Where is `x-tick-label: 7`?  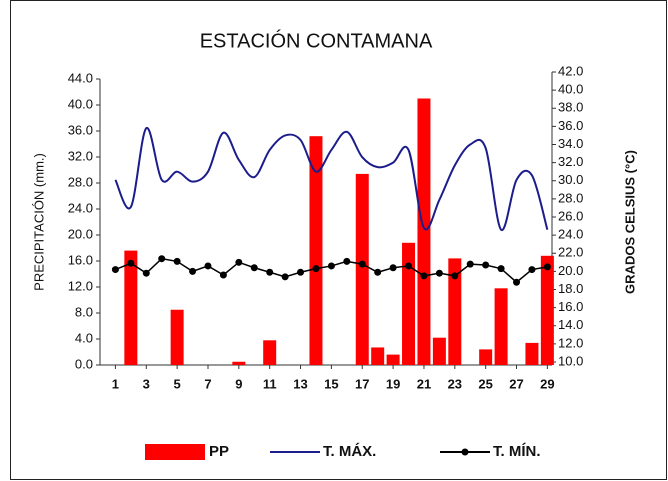 x-tick-label: 7 is located at coordinates (207, 383).